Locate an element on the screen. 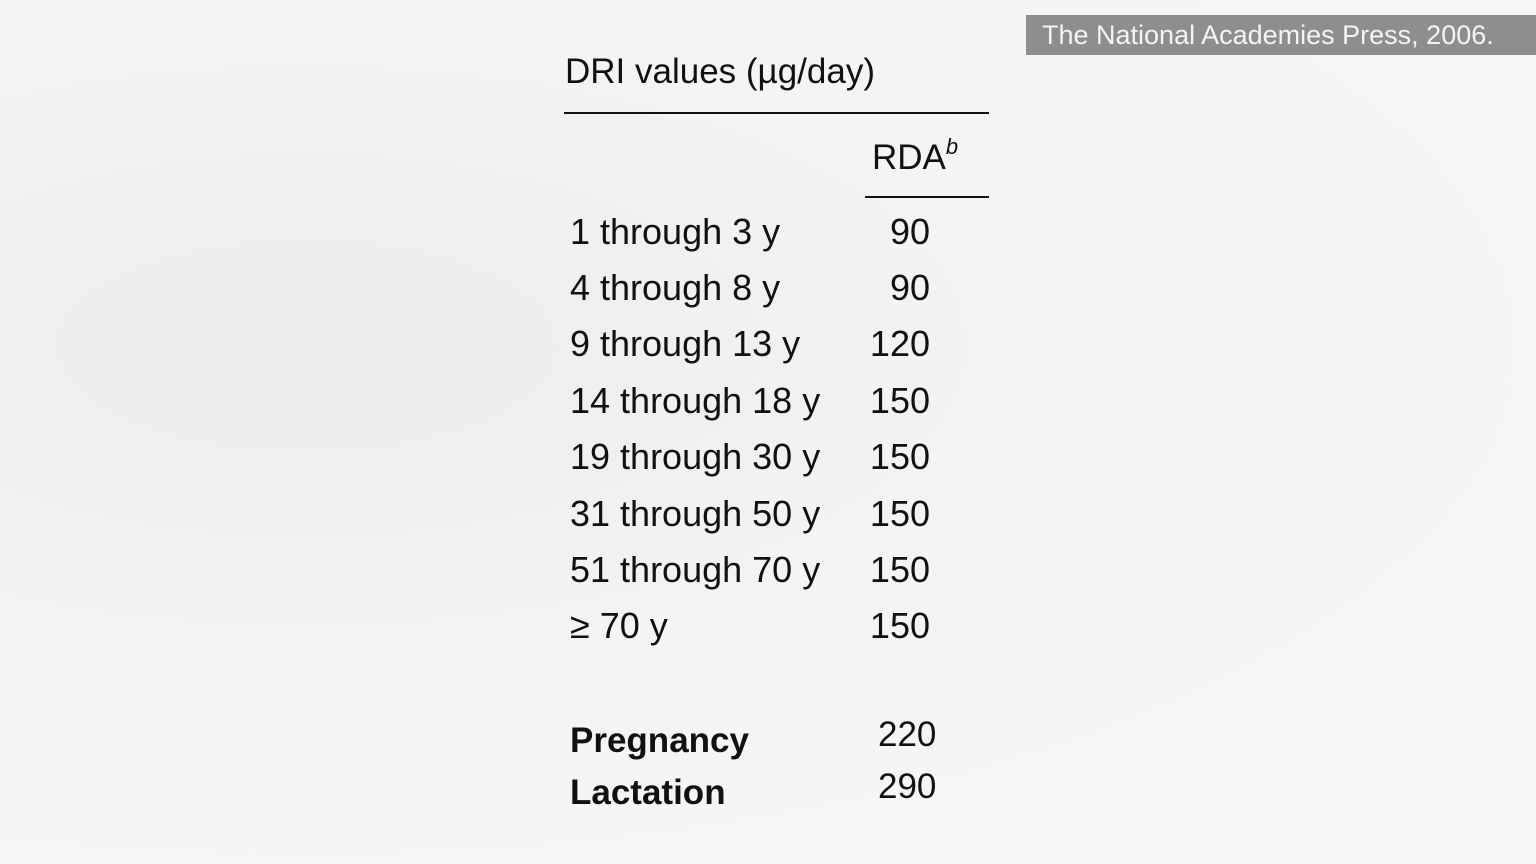 This screenshot has width=1536, height=864. table-row: 31 through 50 y 150 is located at coordinates (750, 518).